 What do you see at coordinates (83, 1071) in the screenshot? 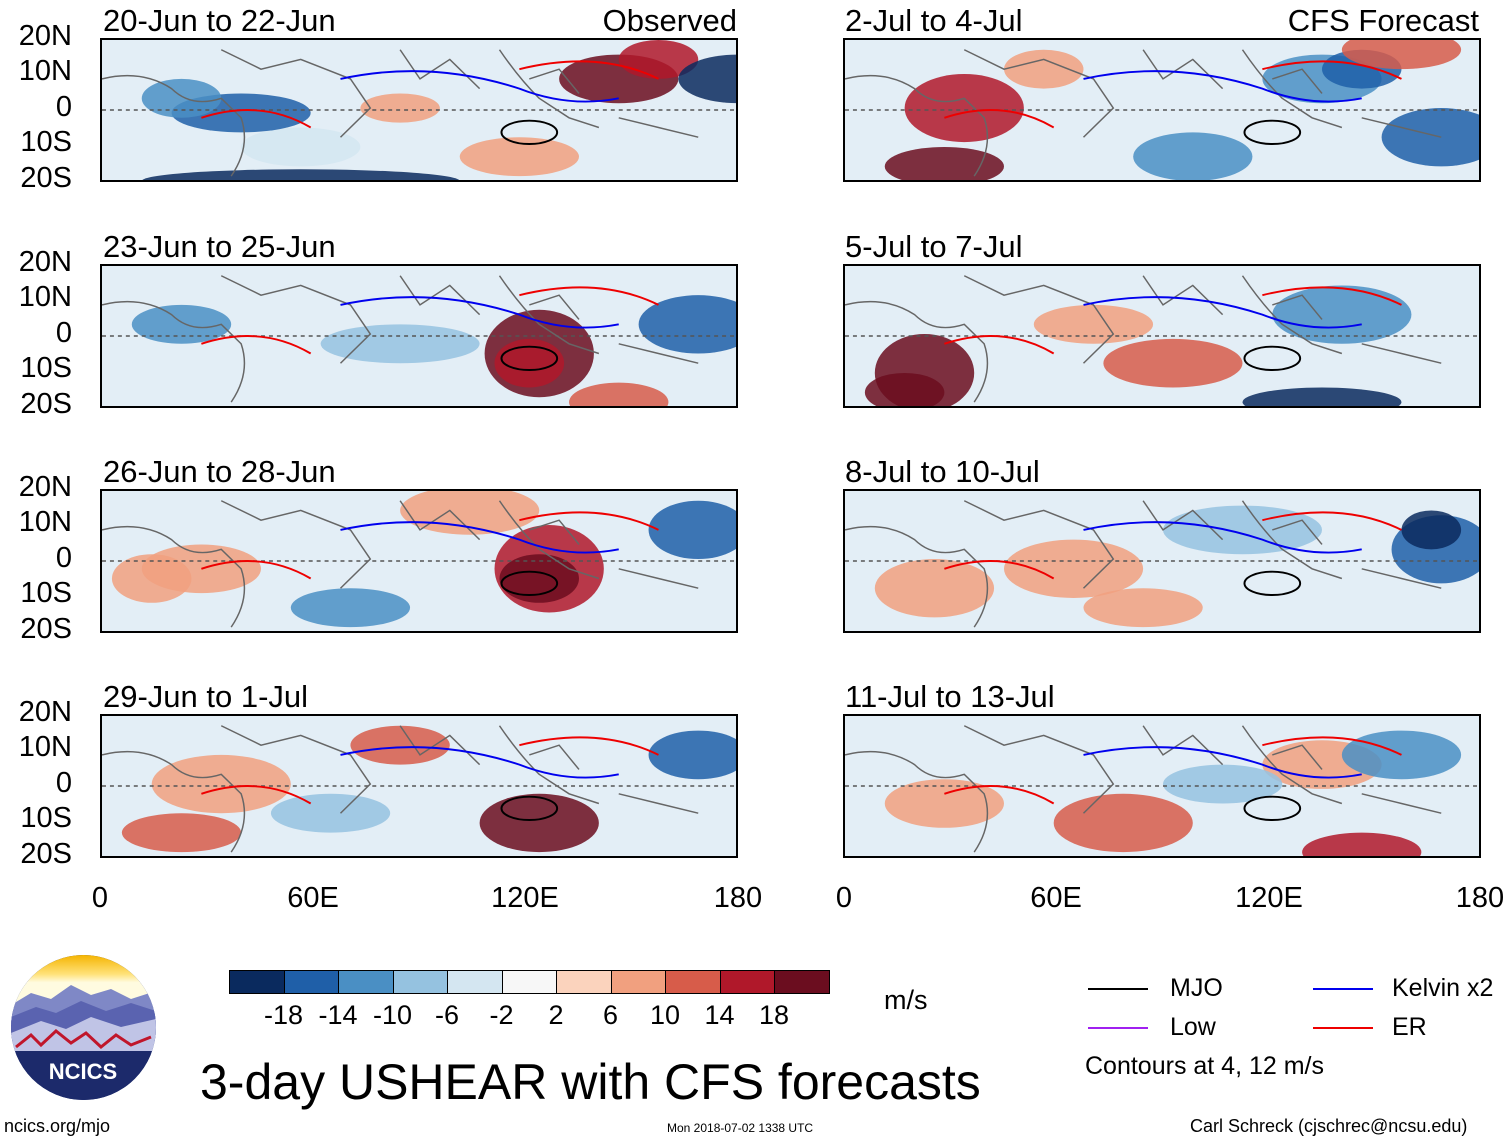
I see `logo-text: NCICS` at bounding box center [83, 1071].